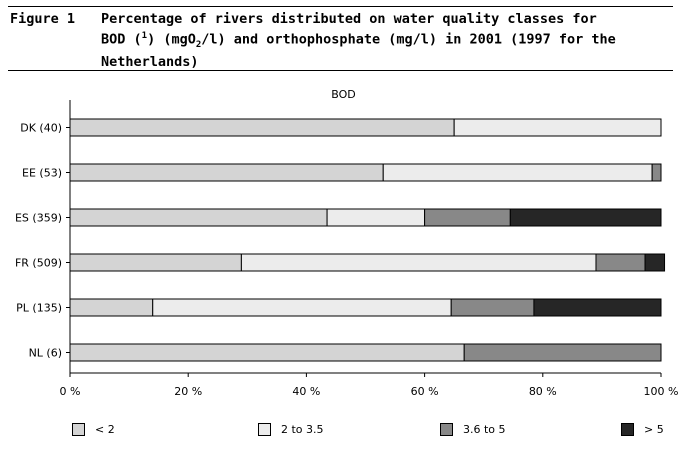  What do you see at coordinates (642, 429) in the screenshot?
I see `legend-item: > 5` at bounding box center [642, 429].